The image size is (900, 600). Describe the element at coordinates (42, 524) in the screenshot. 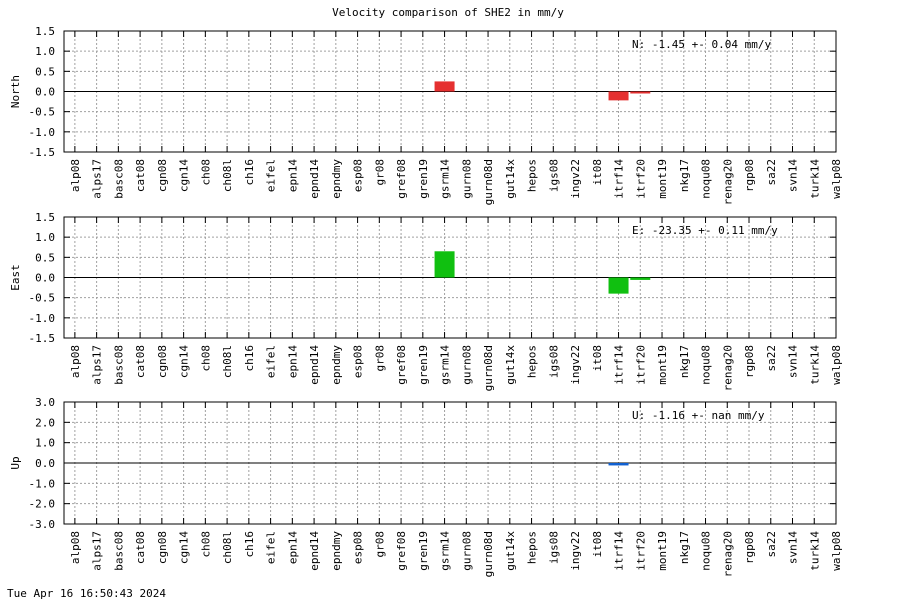

I see `y-tick-label: -3.0` at that location.